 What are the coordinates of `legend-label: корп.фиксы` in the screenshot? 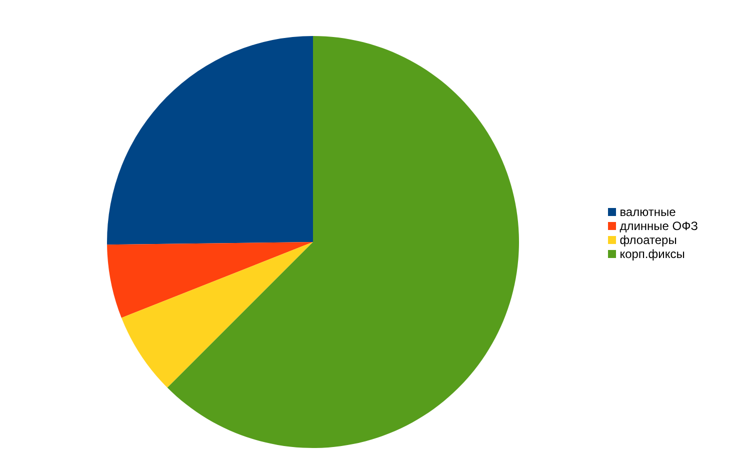 It's located at (652, 253).